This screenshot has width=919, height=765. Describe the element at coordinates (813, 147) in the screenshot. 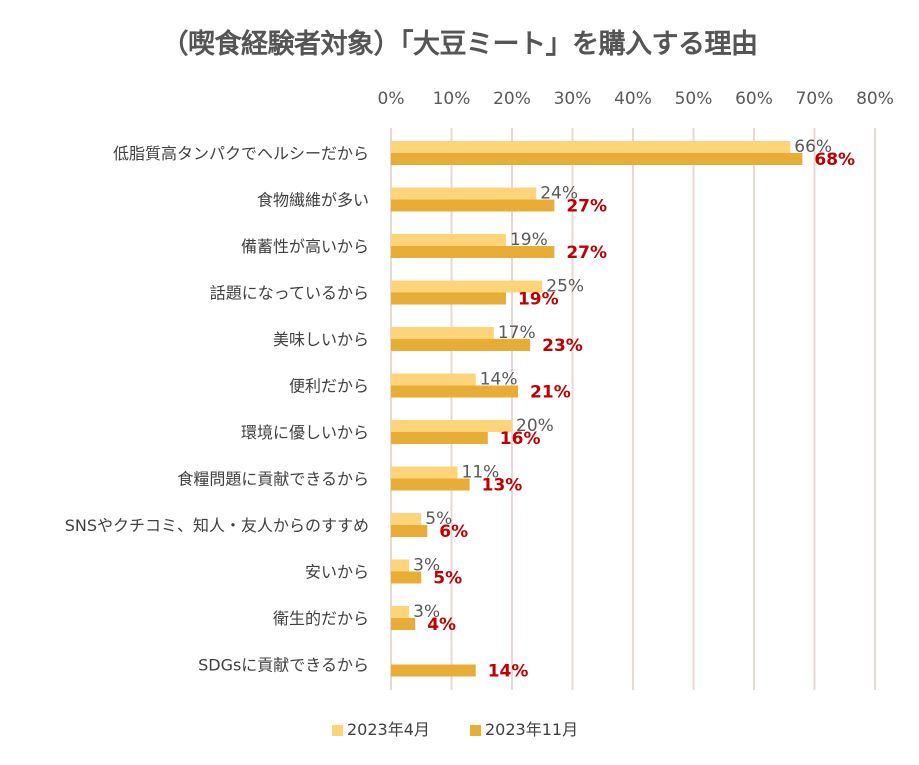

I see `data-label-2023-apr: 66%` at that location.